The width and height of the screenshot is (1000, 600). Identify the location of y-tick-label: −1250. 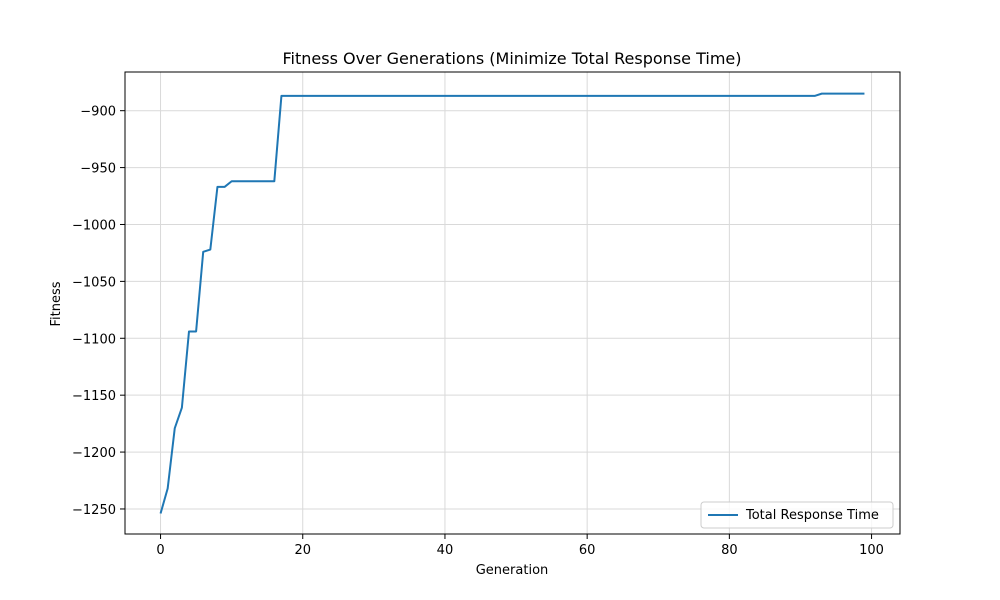
(94, 510).